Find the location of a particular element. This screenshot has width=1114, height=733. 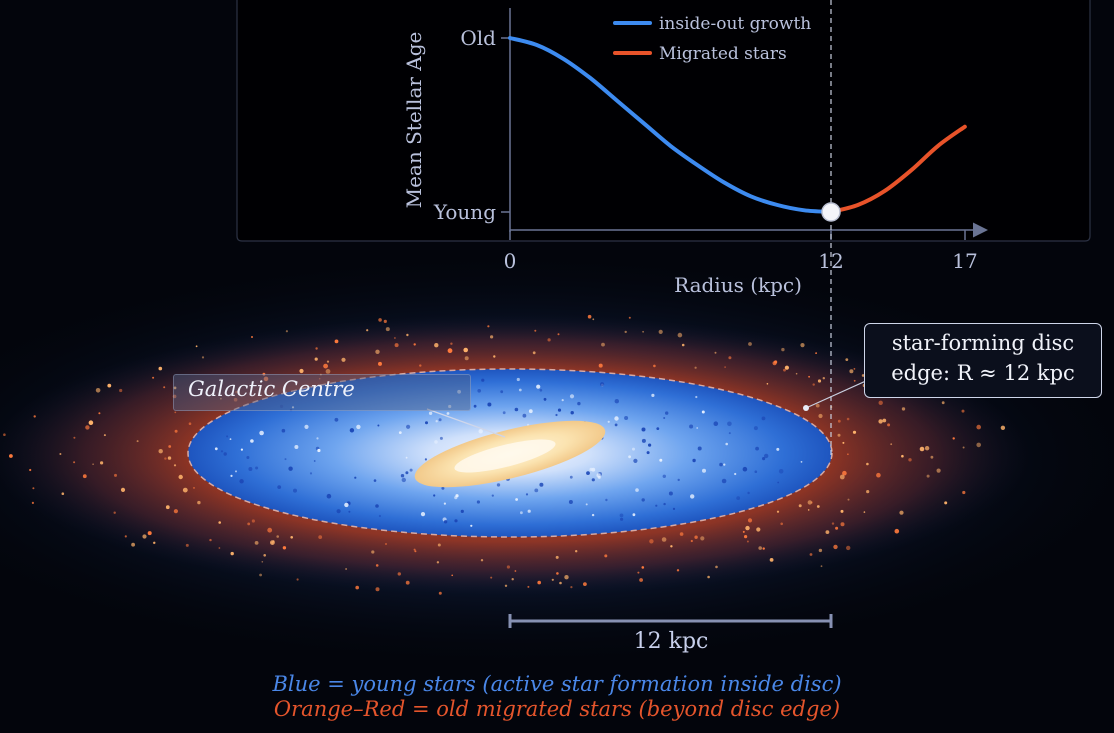

y-tick-label-old: Old is located at coordinates (478, 38).